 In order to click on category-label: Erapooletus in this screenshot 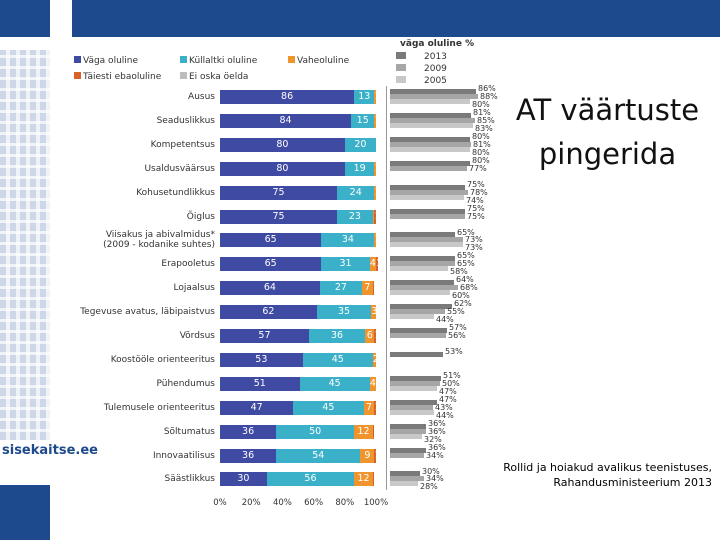, I will do `click(188, 264)`.